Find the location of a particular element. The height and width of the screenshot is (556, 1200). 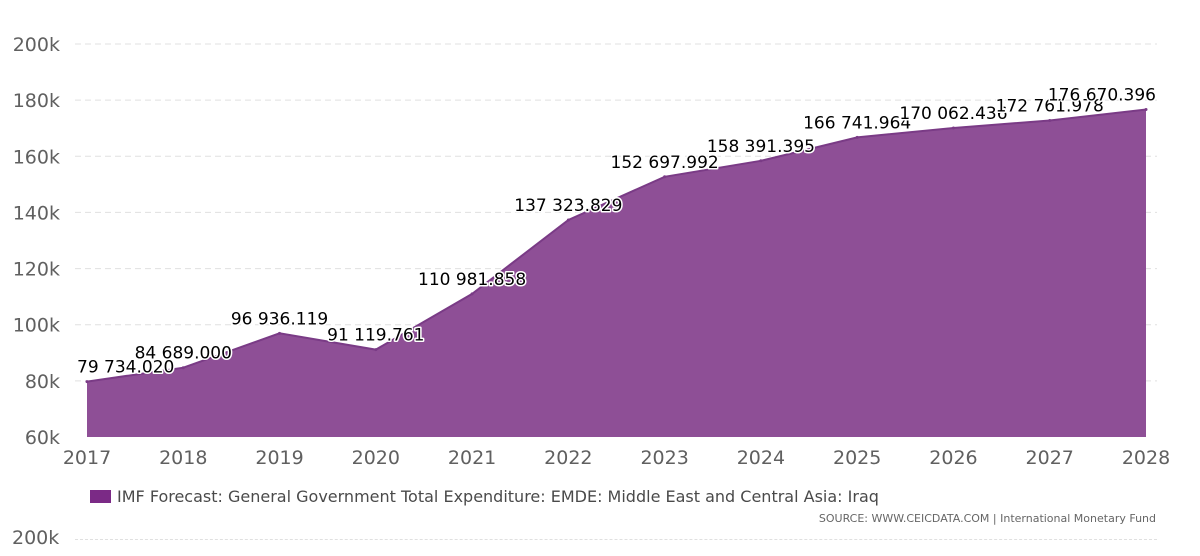

x-tick-label: 2018 is located at coordinates (183, 458).